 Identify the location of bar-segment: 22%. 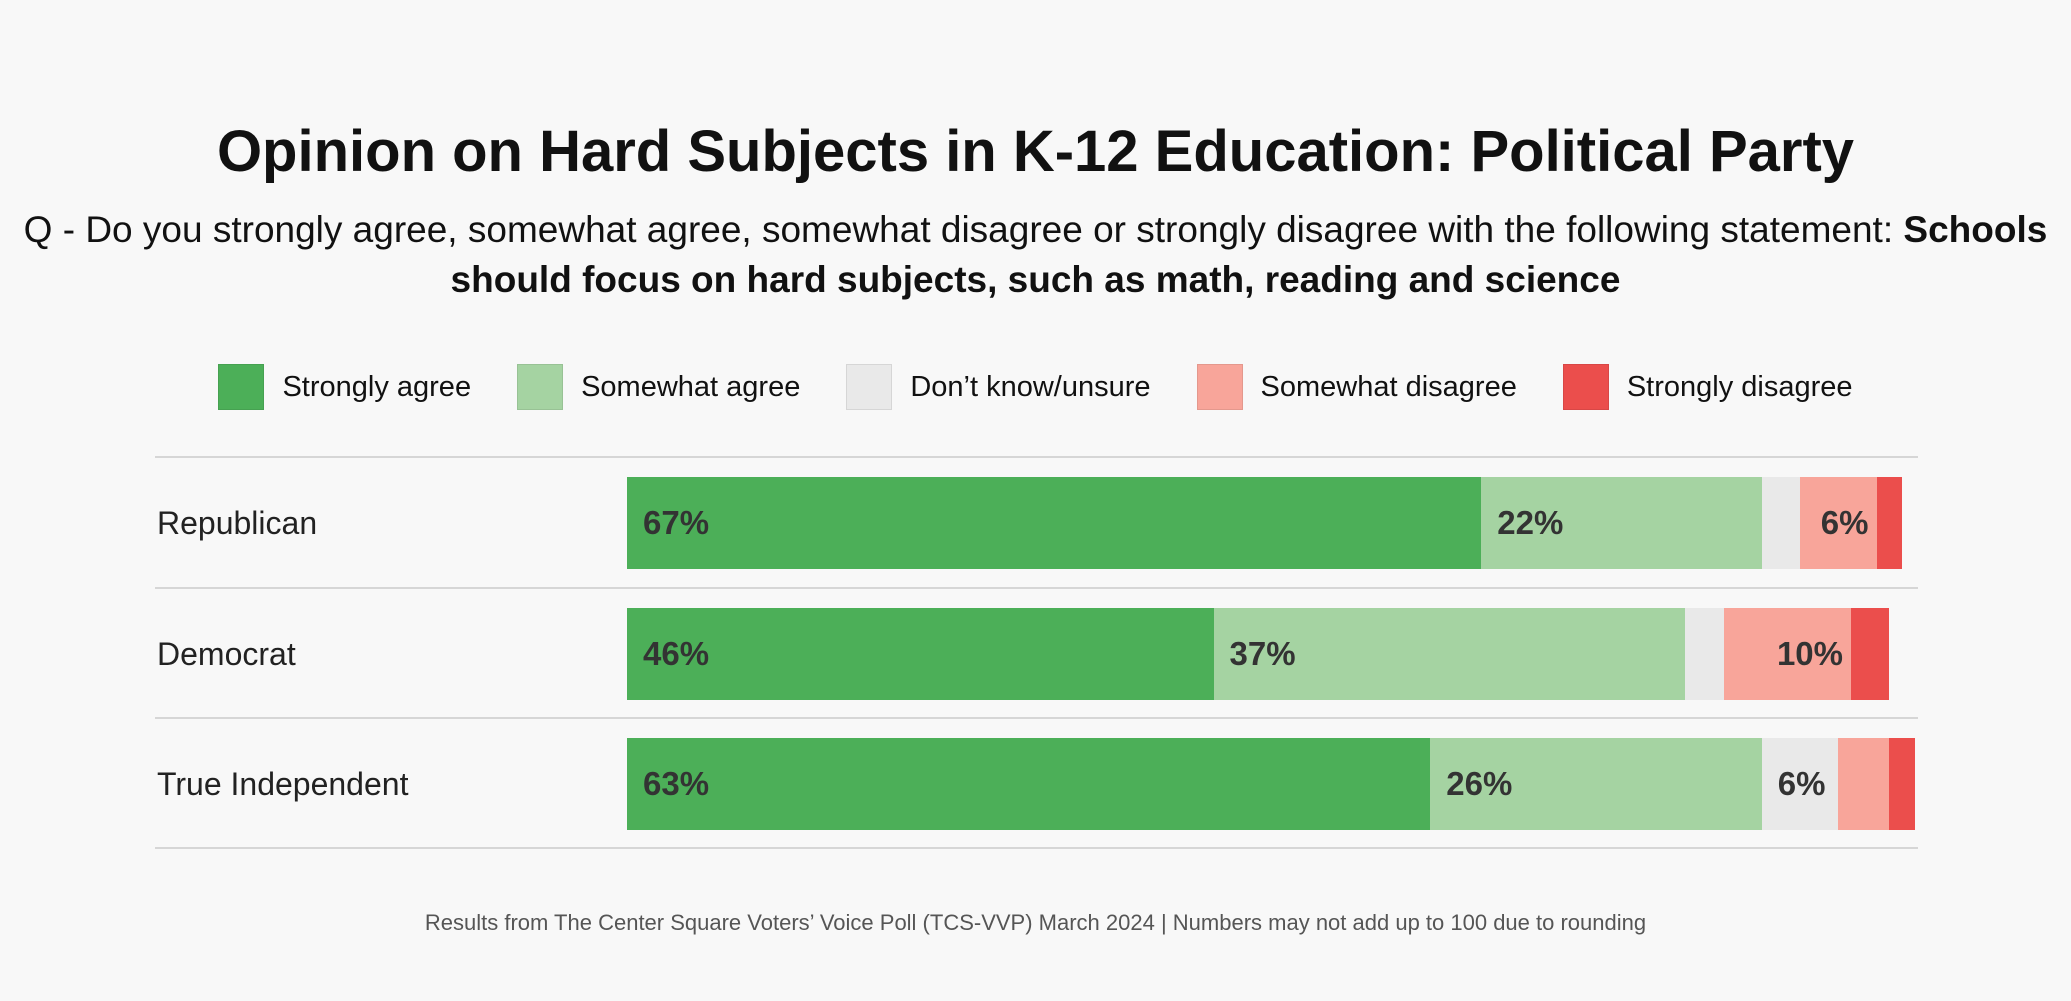
(1621, 523).